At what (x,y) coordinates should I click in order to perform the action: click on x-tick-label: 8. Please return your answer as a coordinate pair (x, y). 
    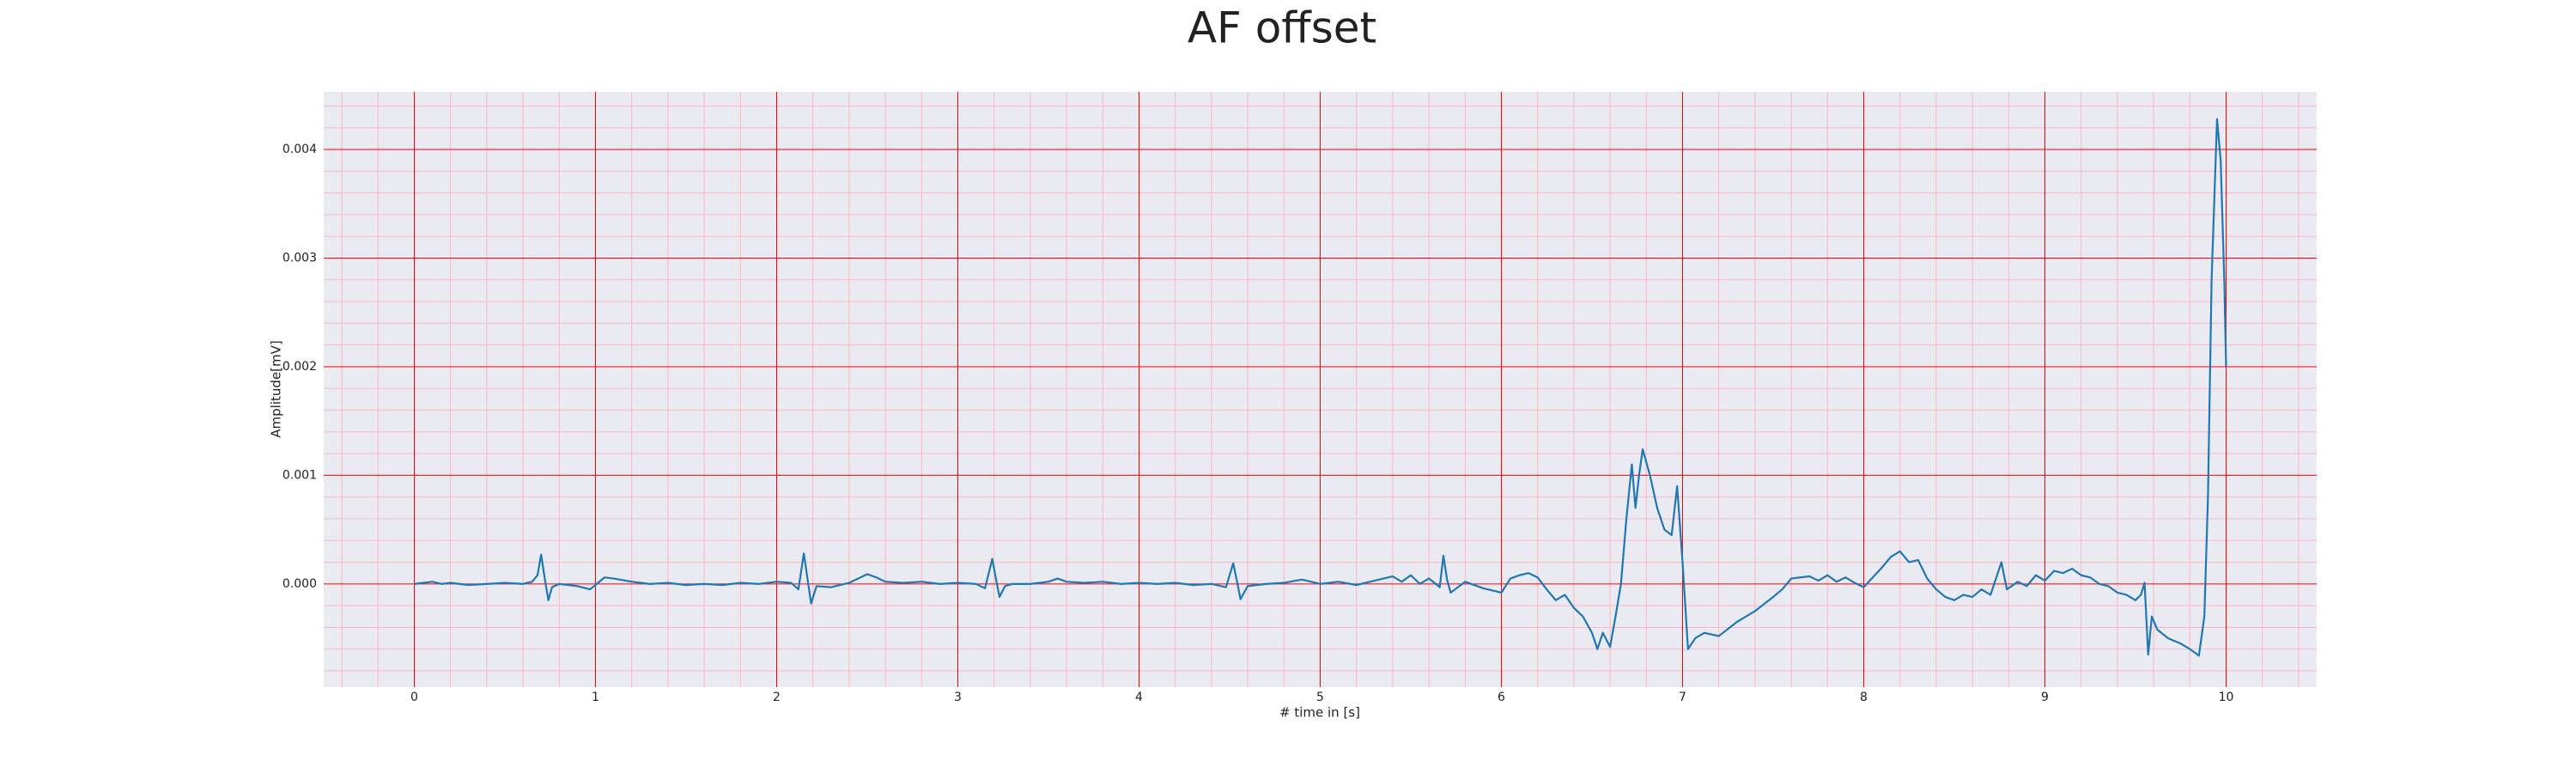
    Looking at the image, I should click on (1864, 697).